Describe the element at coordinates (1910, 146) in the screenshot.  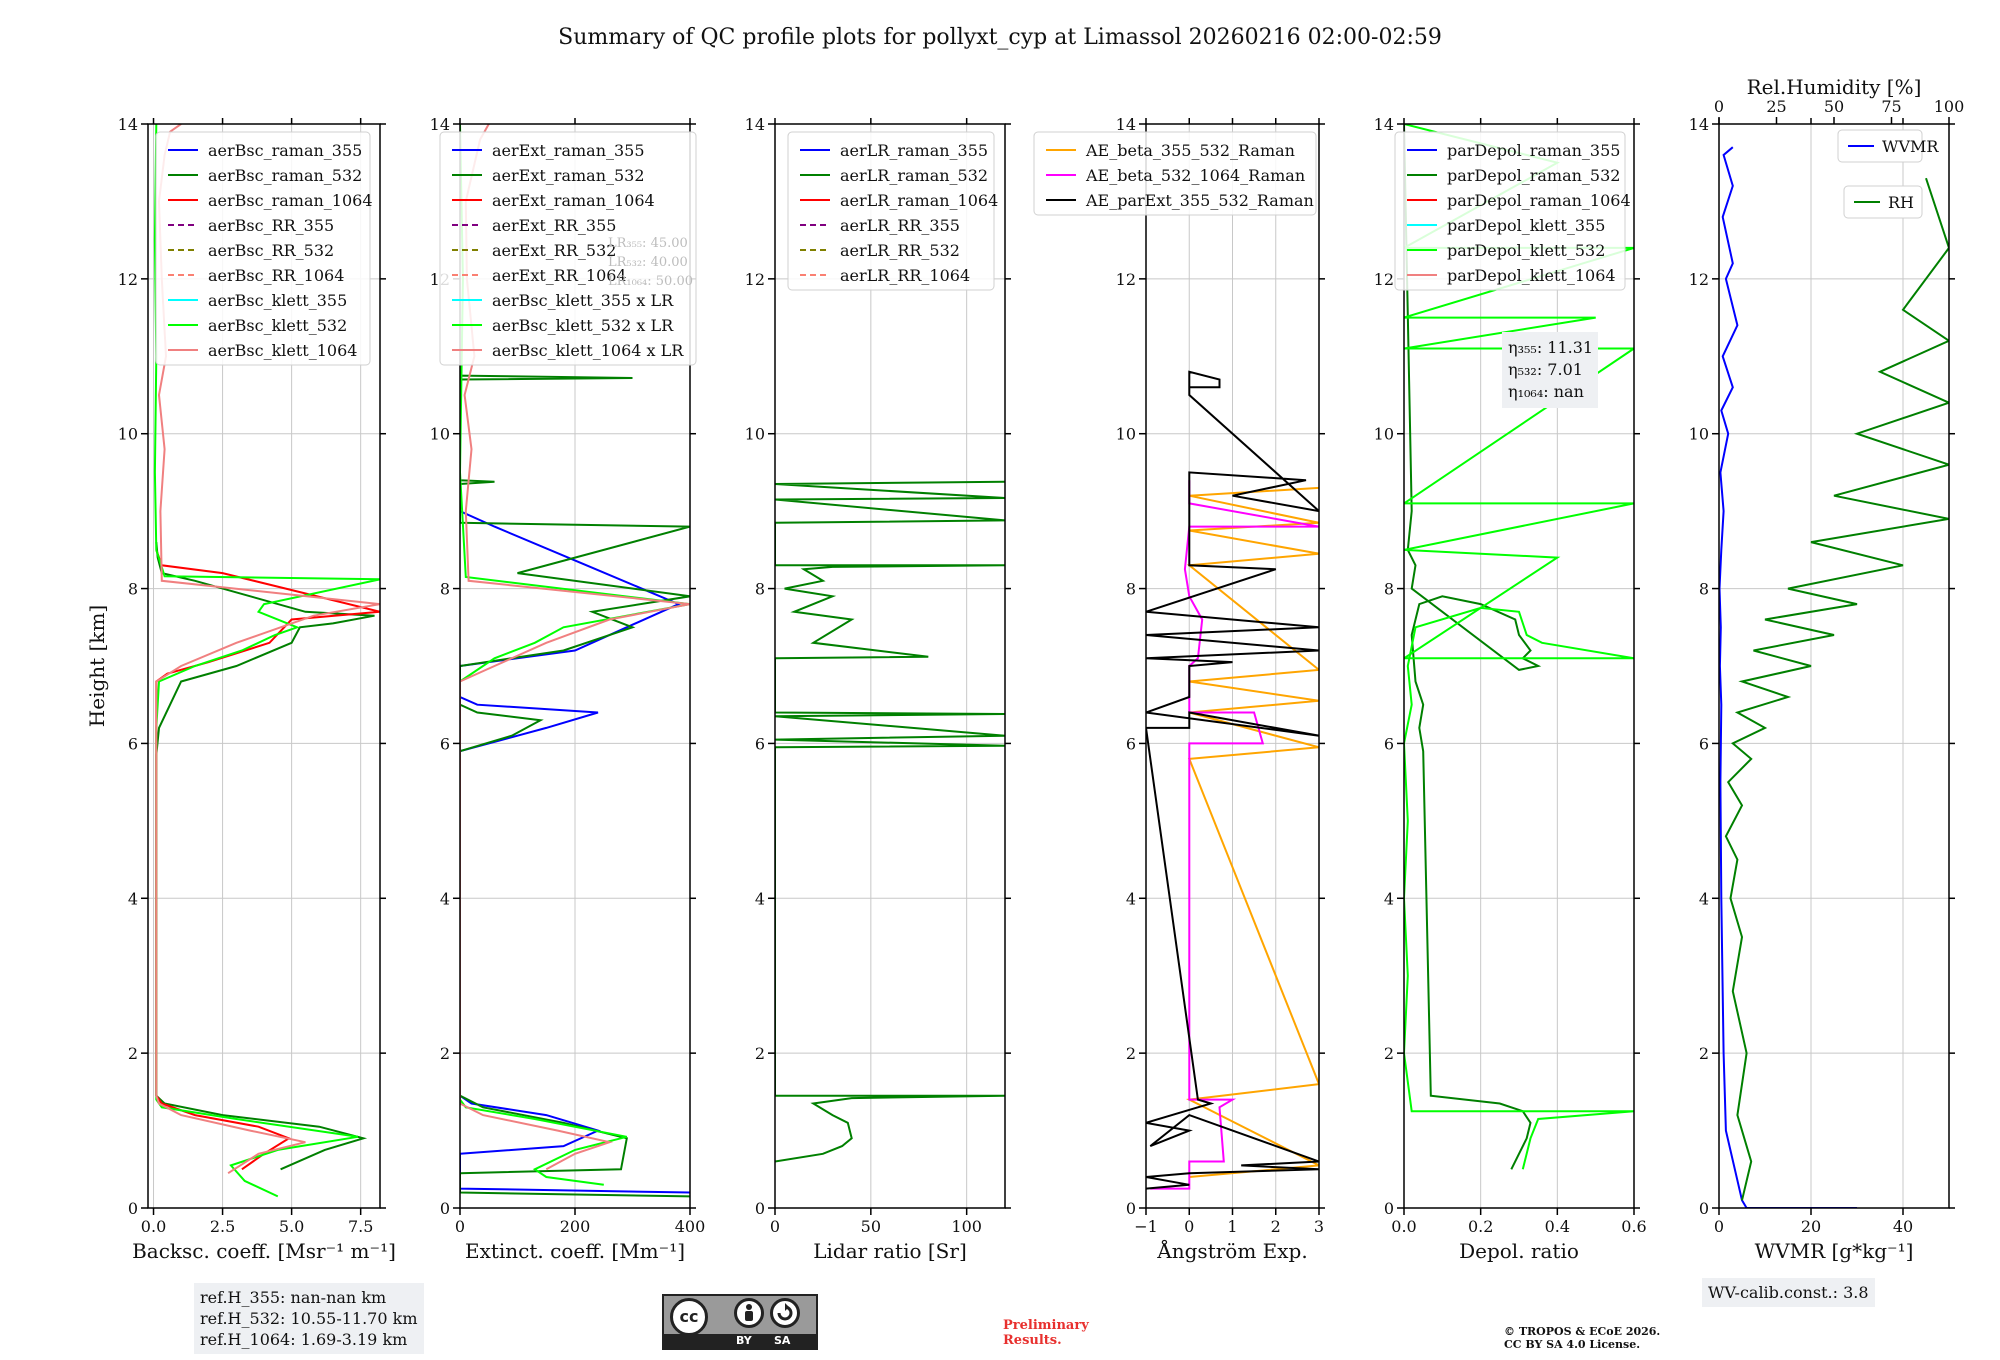
I see `legend-label: WVMR` at that location.